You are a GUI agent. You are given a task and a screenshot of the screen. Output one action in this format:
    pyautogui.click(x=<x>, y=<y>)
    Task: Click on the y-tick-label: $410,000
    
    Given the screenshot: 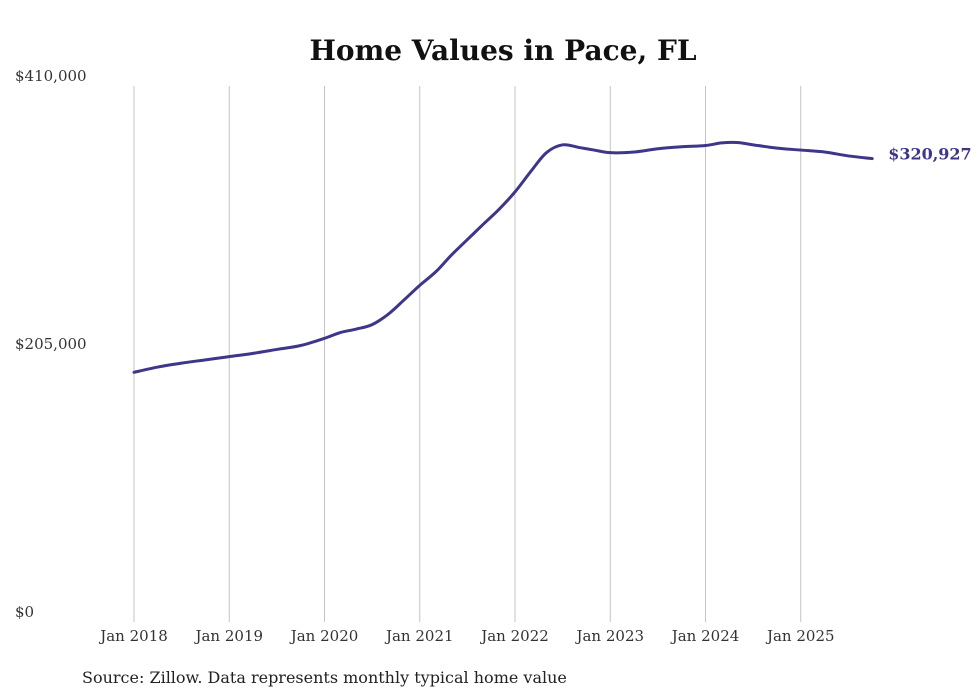 What is the action you would take?
    pyautogui.click(x=51, y=76)
    